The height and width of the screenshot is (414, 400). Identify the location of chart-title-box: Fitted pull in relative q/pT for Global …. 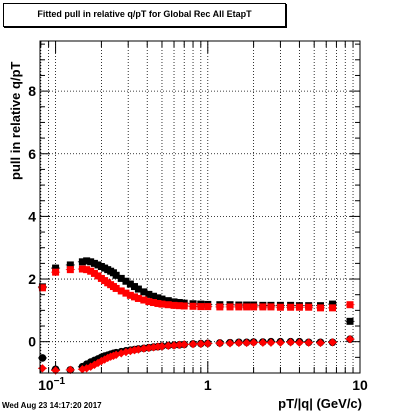
(144, 15).